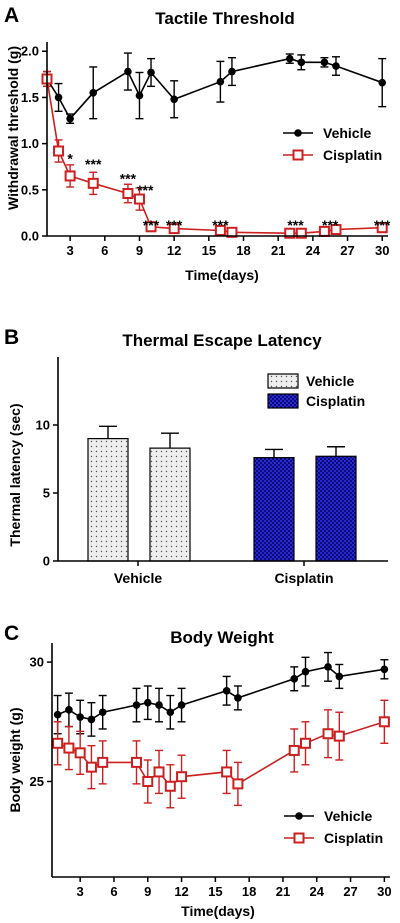  I want to click on y-axis-label: Body weight (g), so click(15, 760).